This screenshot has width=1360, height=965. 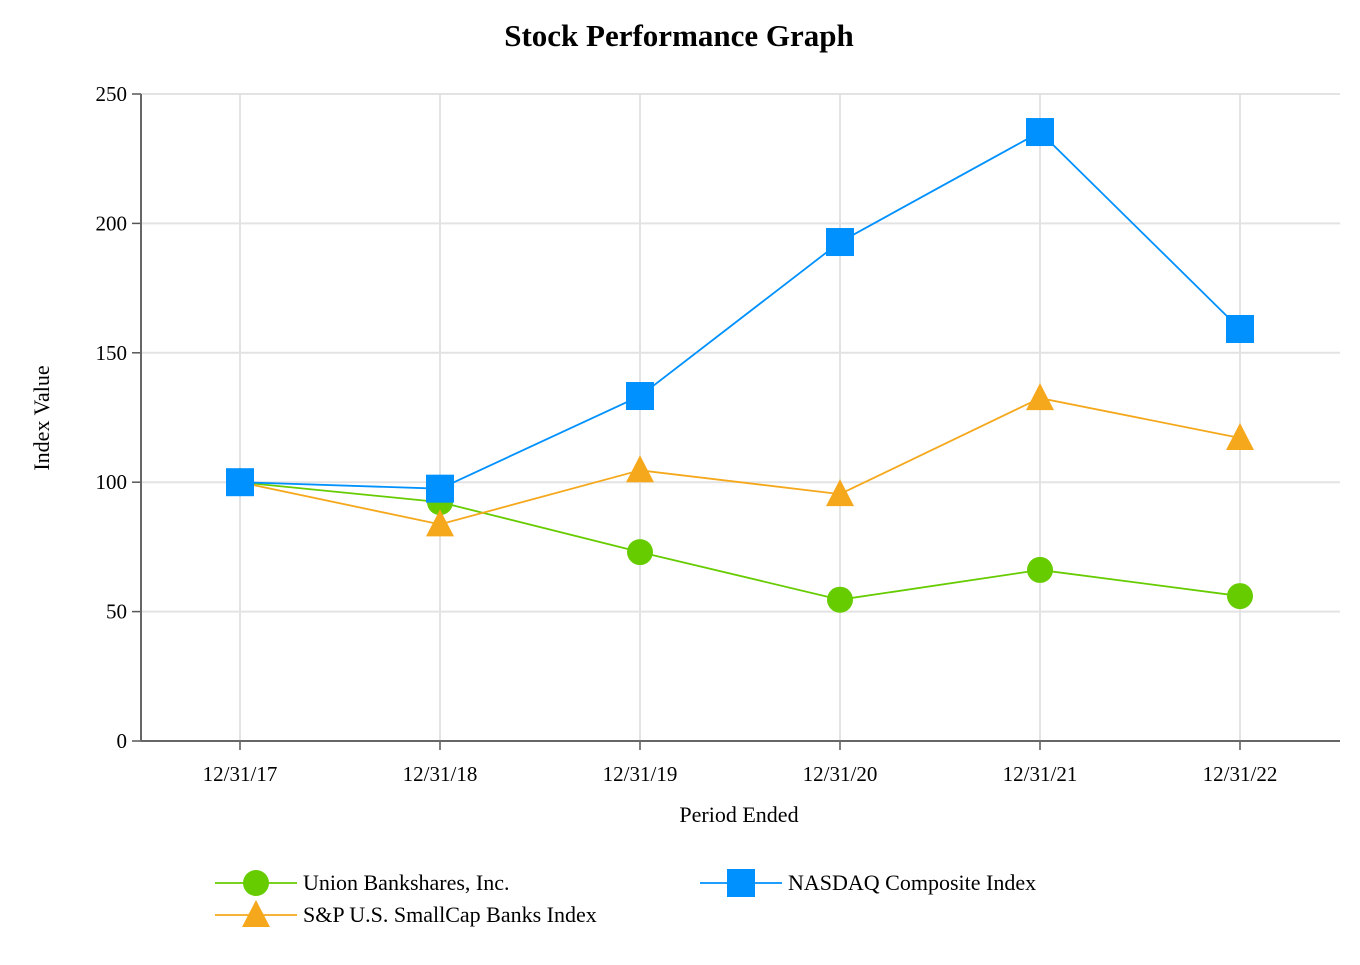 I want to click on x-tick-label: 12/31/20, so click(x=840, y=774).